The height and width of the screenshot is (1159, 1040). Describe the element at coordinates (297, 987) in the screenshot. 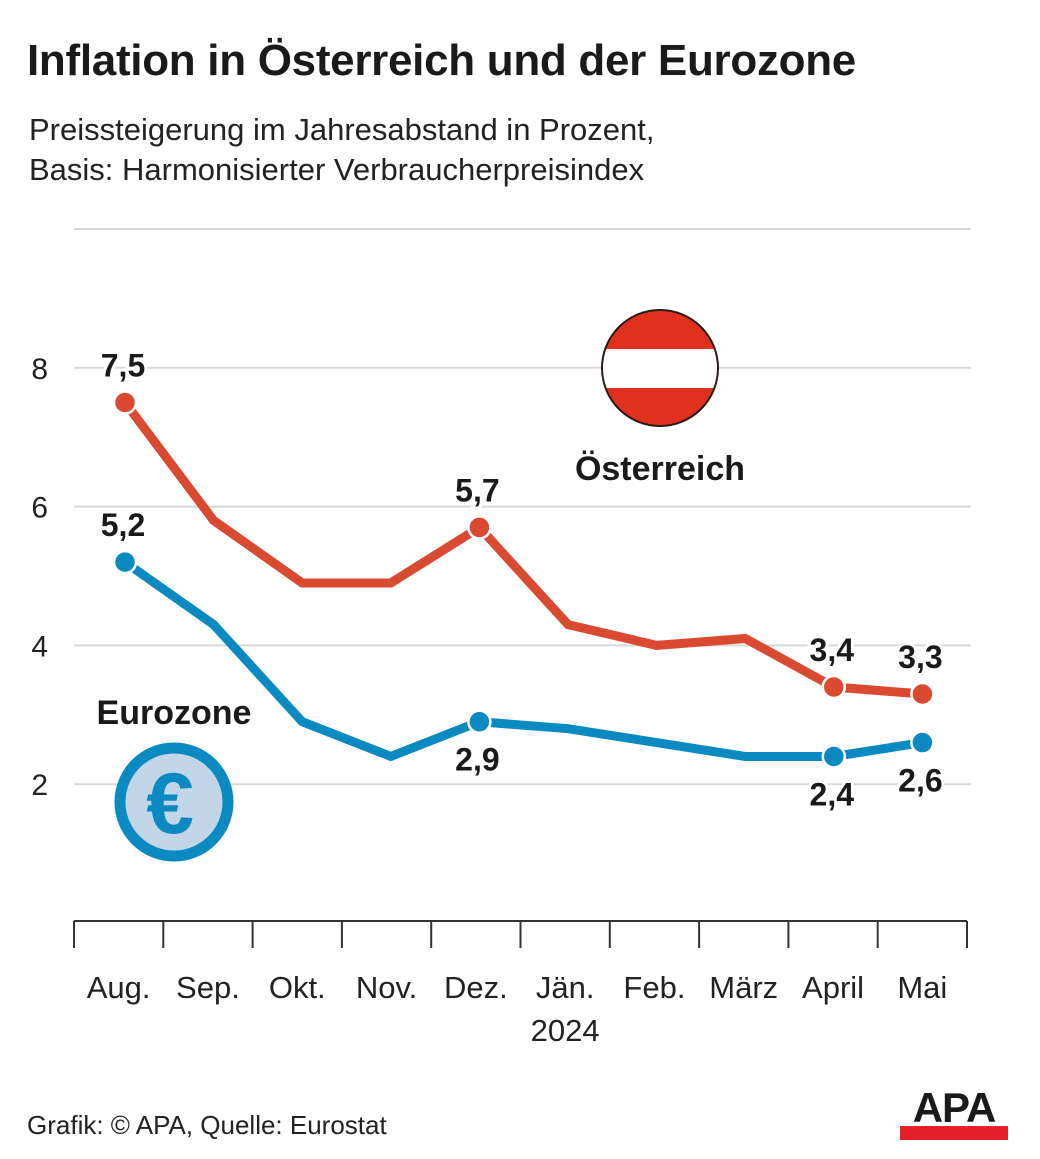

I see `x-tick-label: Okt.` at that location.